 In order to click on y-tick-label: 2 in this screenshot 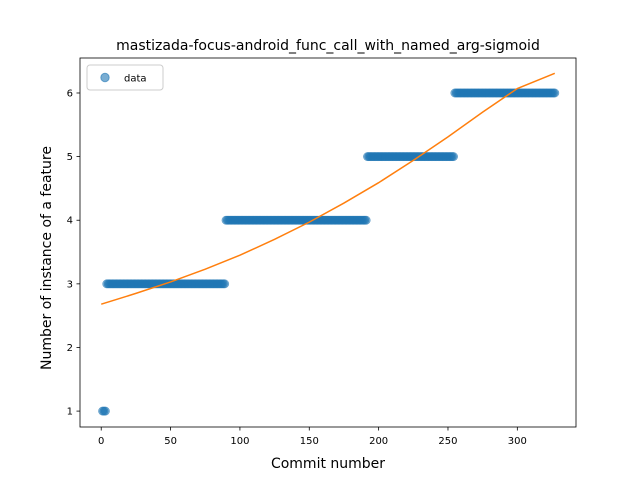, I will do `click(70, 348)`.